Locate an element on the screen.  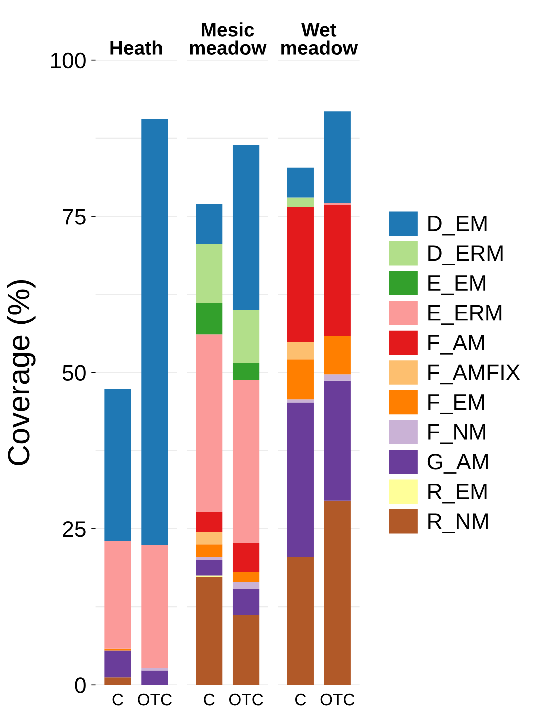
y-axis-title: Coverage (%) is located at coordinates (21, 373).